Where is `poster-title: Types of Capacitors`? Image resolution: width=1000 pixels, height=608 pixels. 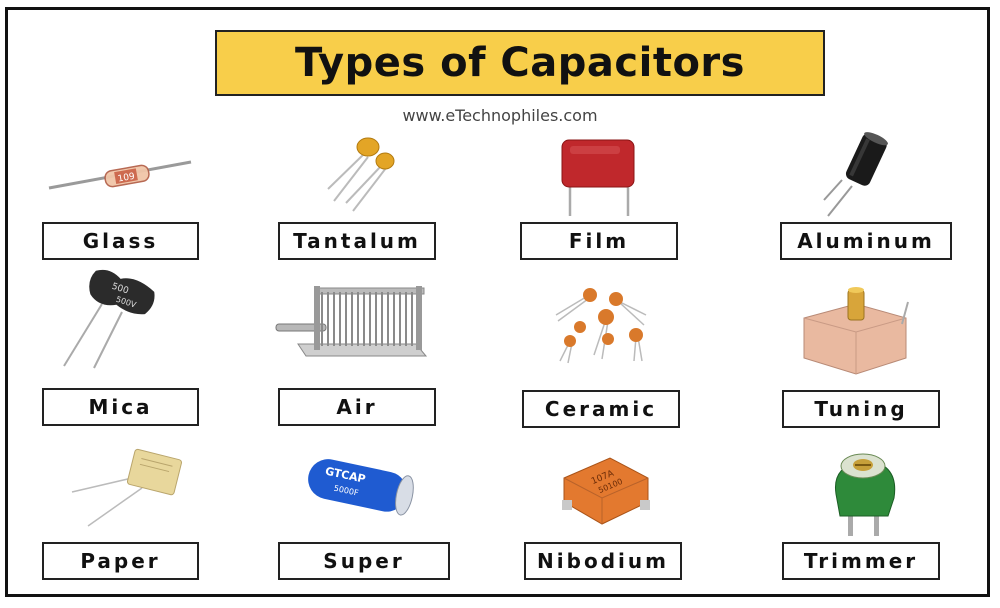 poster-title: Types of Capacitors is located at coordinates (520, 63).